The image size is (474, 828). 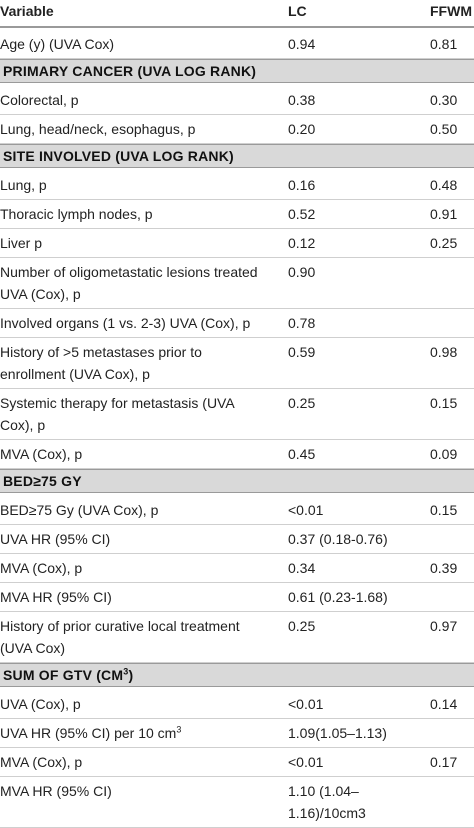 I want to click on variable-text: UVA HR (95% CI), so click(x=55, y=539).